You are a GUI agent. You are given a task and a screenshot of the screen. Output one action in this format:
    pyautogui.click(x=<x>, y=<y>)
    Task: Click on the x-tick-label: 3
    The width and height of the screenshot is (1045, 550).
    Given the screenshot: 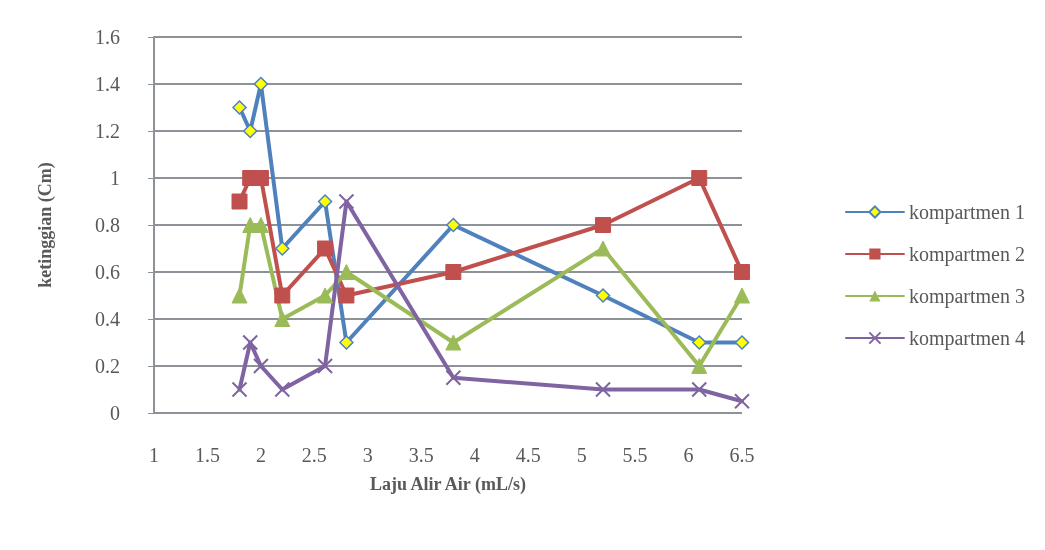 What is the action you would take?
    pyautogui.click(x=367, y=455)
    